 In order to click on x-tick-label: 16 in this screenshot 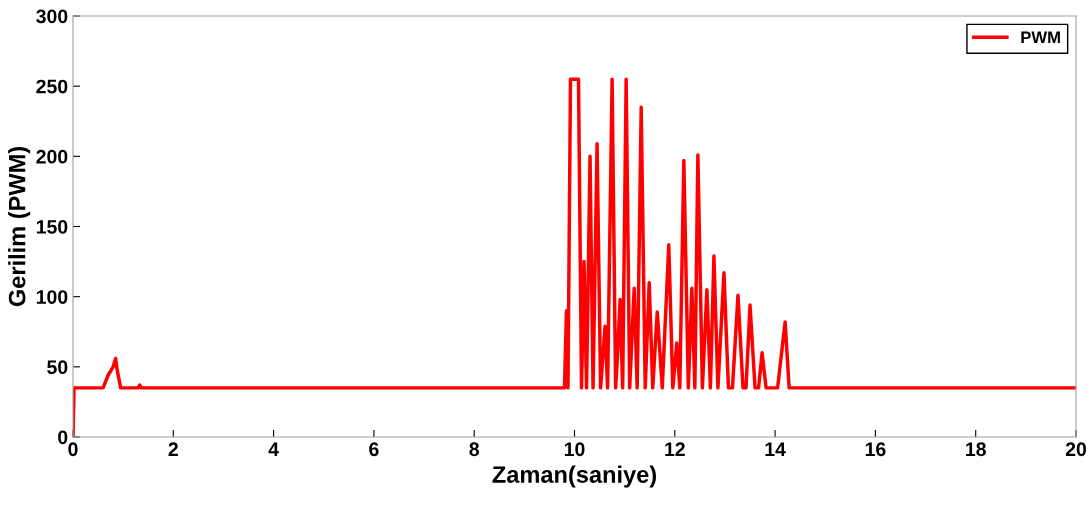, I will do `click(875, 449)`.